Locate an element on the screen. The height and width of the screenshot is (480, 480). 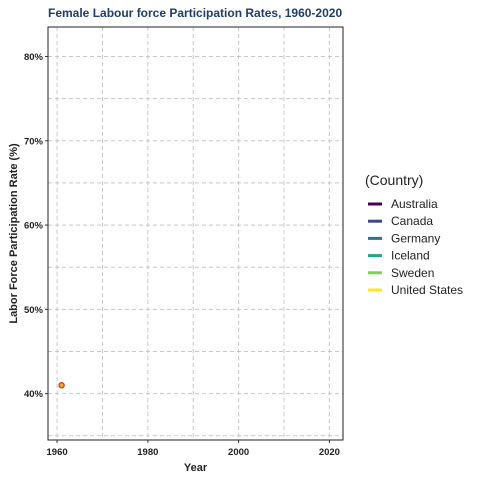
data-point is located at coordinates (61, 385).